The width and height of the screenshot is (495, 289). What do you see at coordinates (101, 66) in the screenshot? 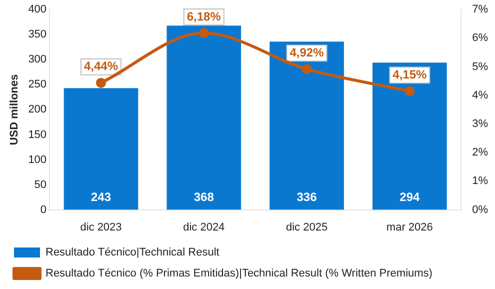
I see `data-label: 4,44%` at bounding box center [101, 66].